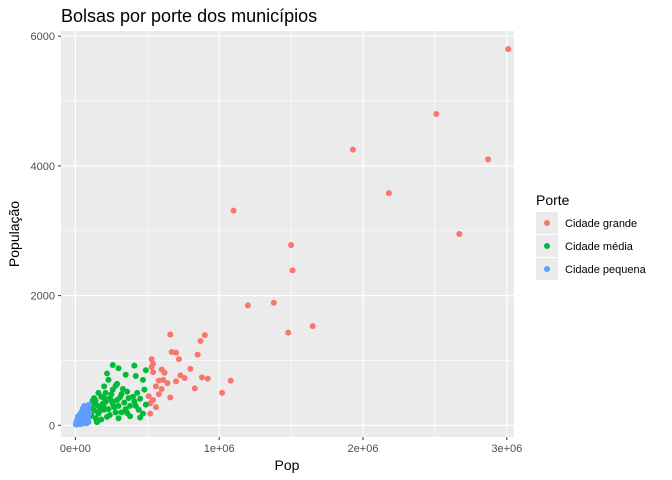 The width and height of the screenshot is (672, 480). Describe the element at coordinates (506, 449) in the screenshot. I see `x-tick-label: 3e+06` at that location.